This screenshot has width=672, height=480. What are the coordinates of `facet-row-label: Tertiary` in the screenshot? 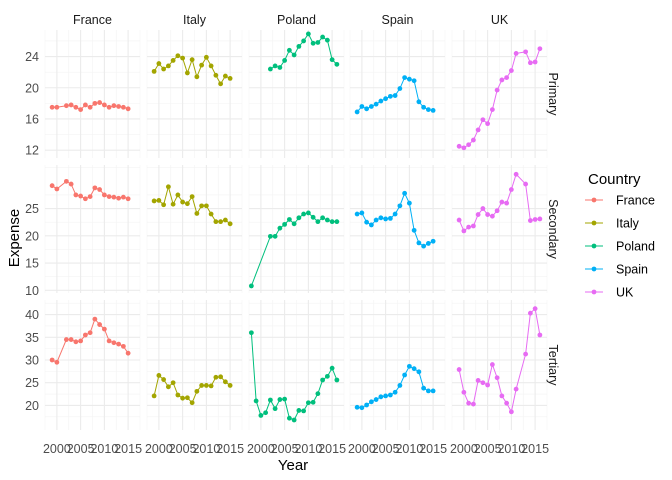 It's located at (553, 366).